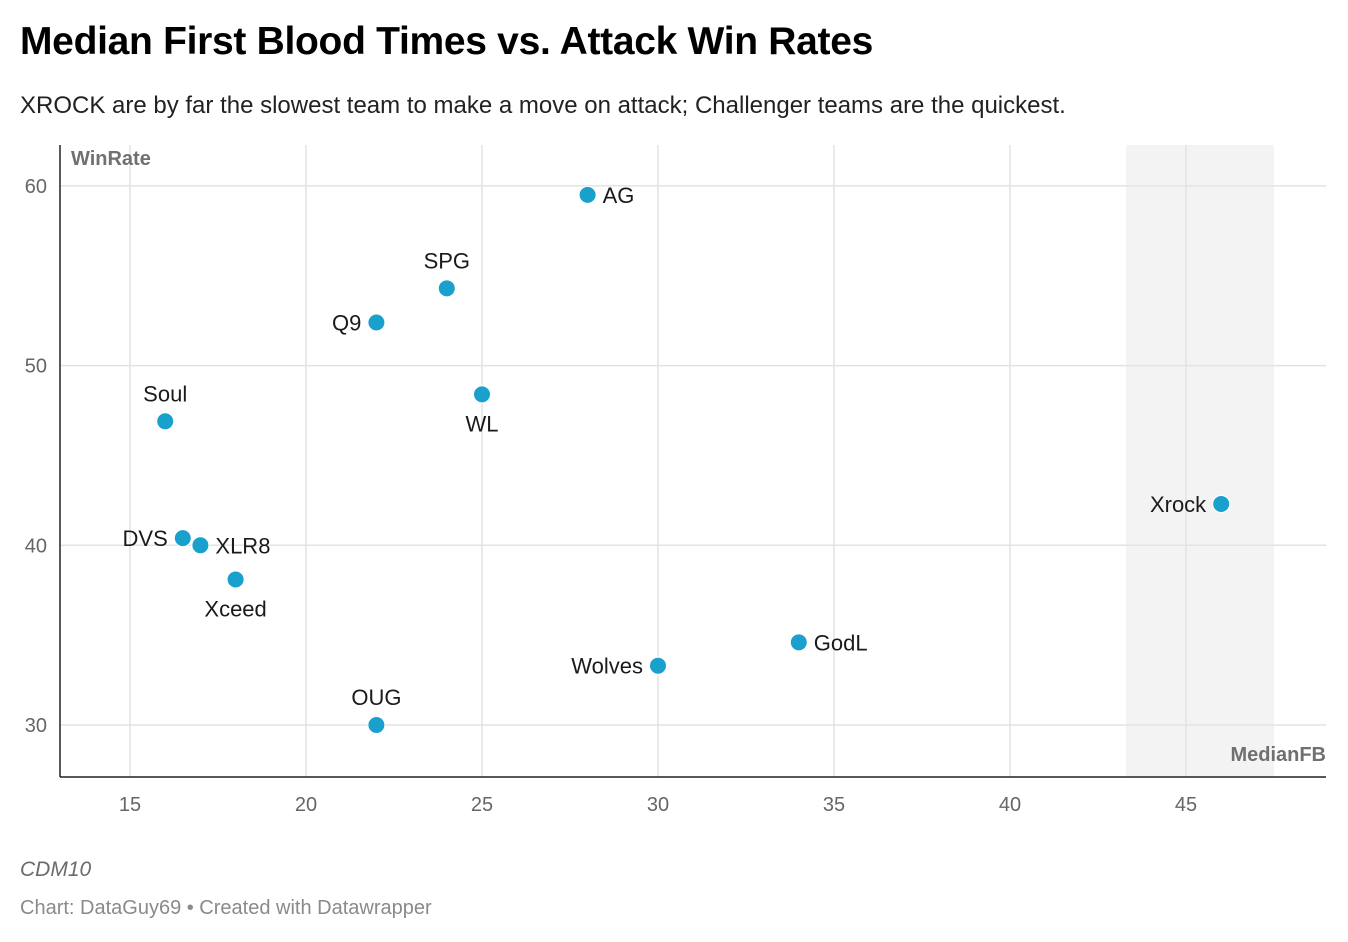  What do you see at coordinates (56, 869) in the screenshot?
I see `chart-note: CDM10` at bounding box center [56, 869].